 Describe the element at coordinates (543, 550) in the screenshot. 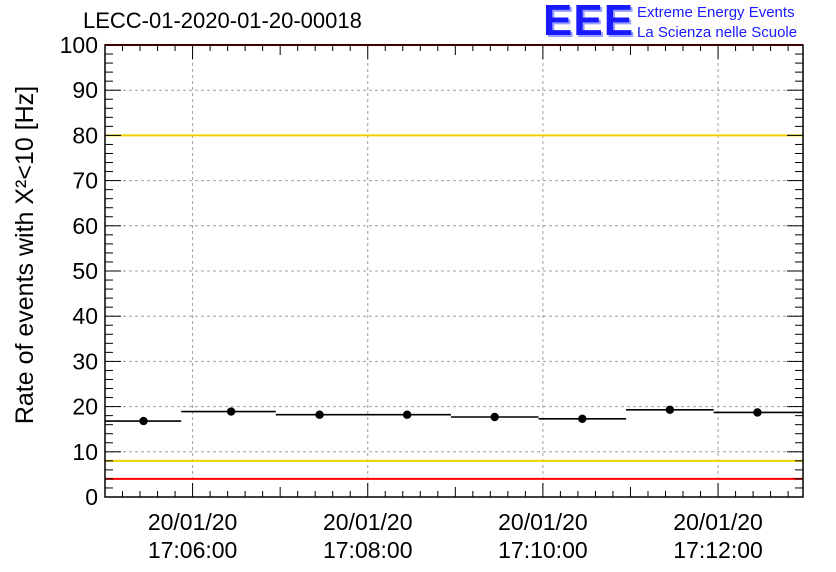

I see `x-tick-label-time: 17:10:00` at that location.